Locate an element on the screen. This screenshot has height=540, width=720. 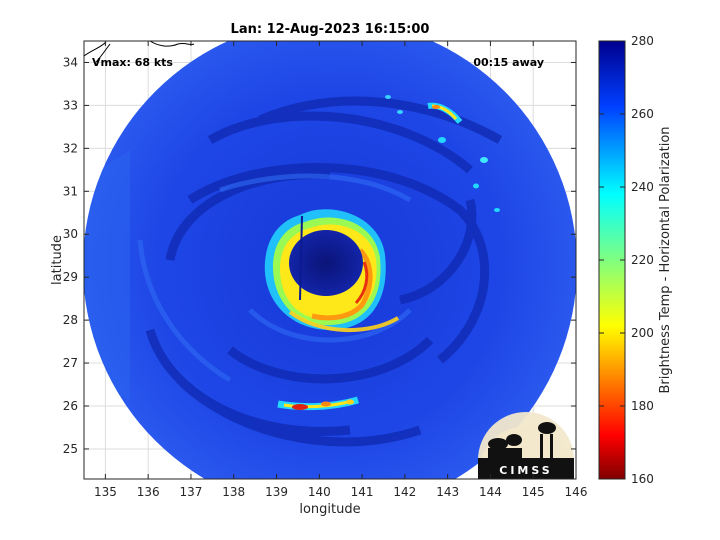
x-tick-label: 146 is located at coordinates (576, 492).